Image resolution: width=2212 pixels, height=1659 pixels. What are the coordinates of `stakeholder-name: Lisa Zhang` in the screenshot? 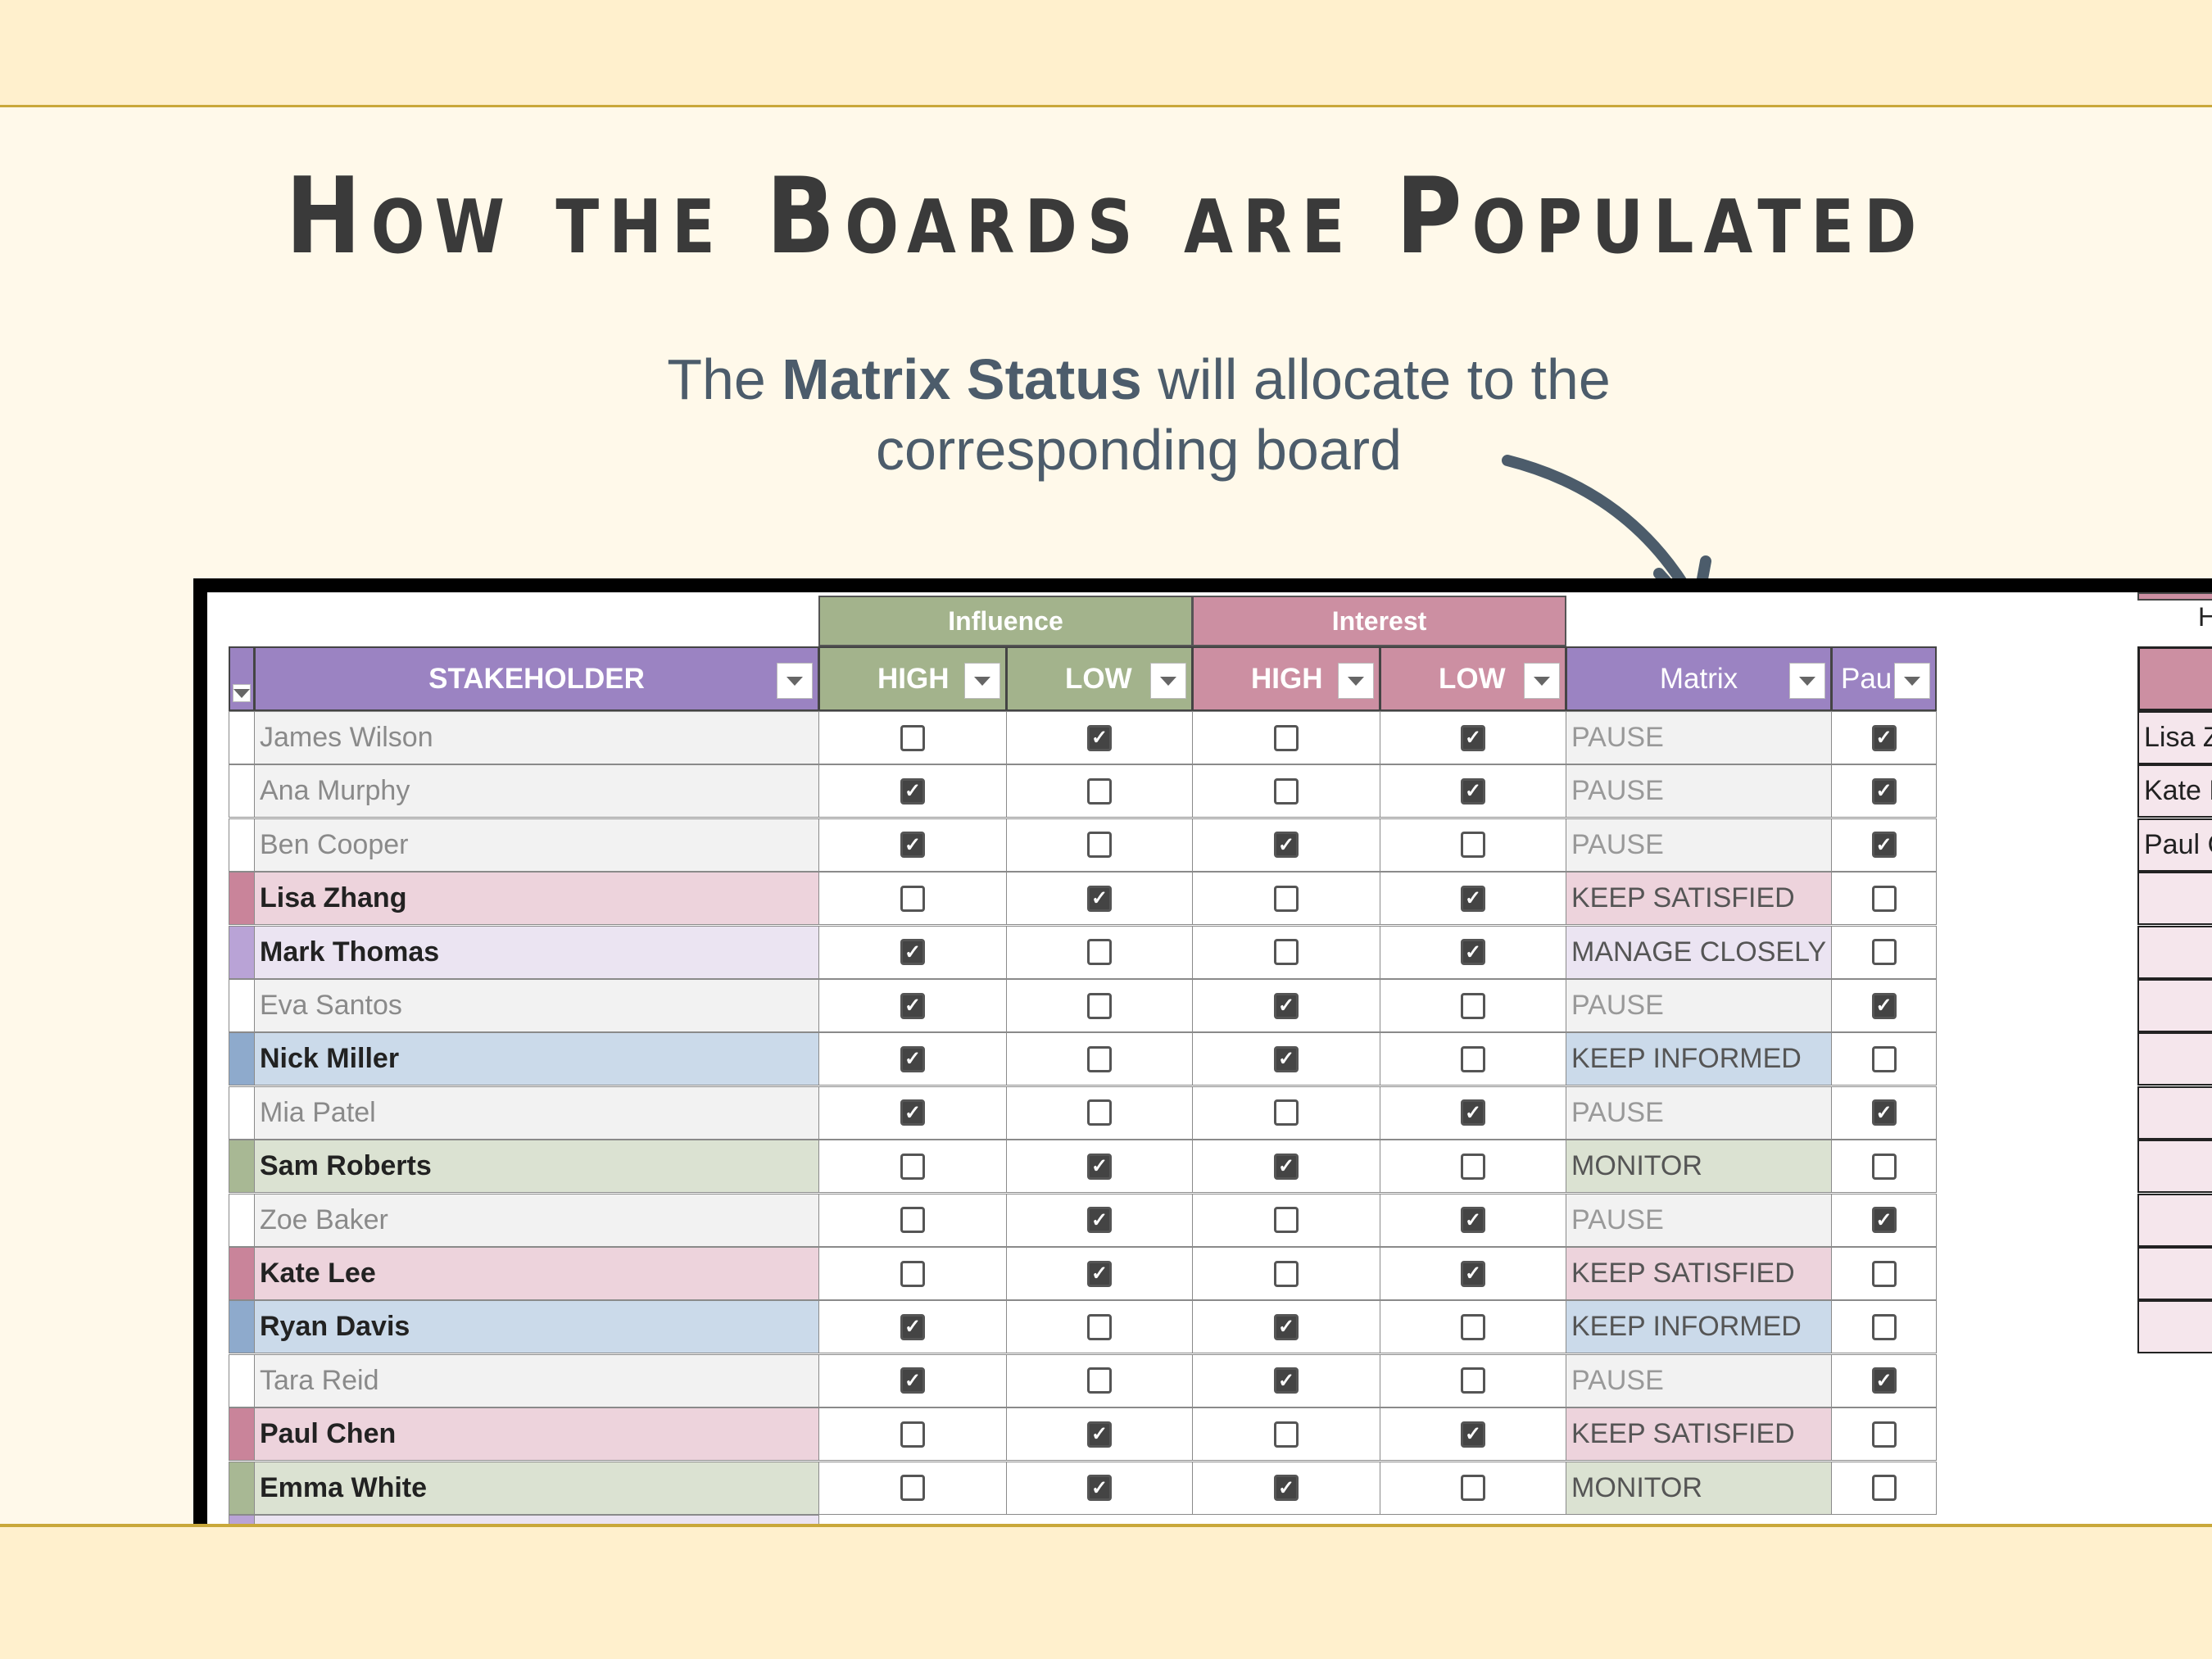 It's located at (536, 899).